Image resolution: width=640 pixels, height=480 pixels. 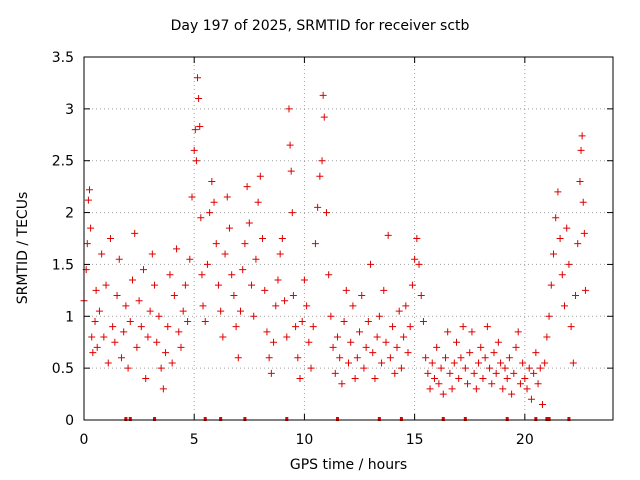 What do you see at coordinates (63, 265) in the screenshot?
I see `y-tick-label: 1.5` at bounding box center [63, 265].